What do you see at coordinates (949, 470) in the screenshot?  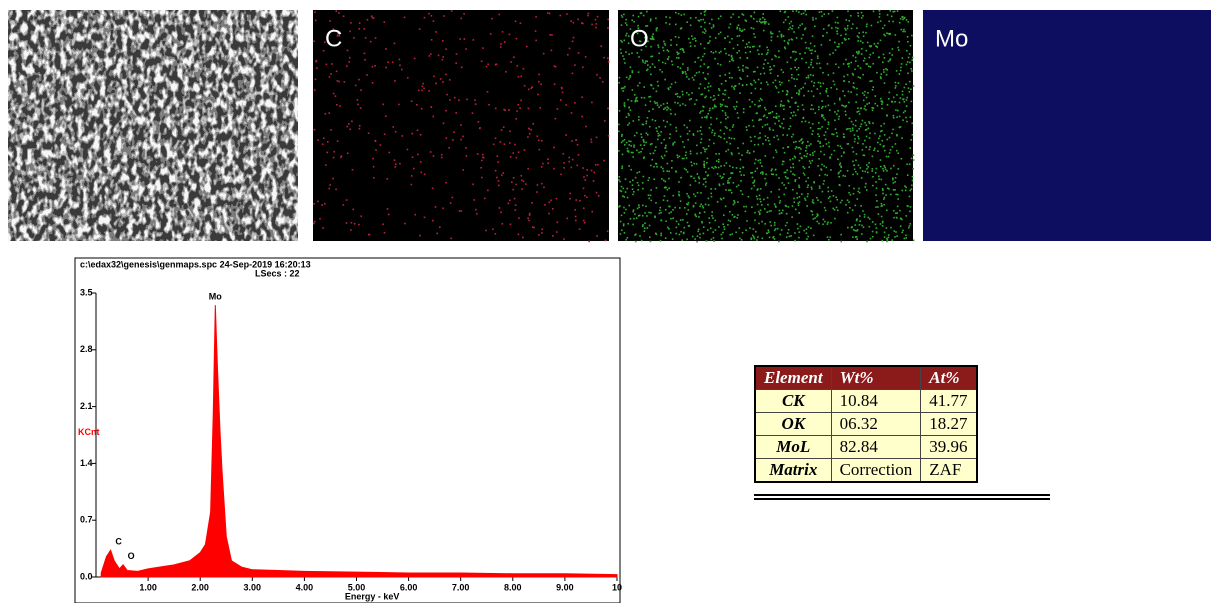 I see `value-cell: ZAF` at bounding box center [949, 470].